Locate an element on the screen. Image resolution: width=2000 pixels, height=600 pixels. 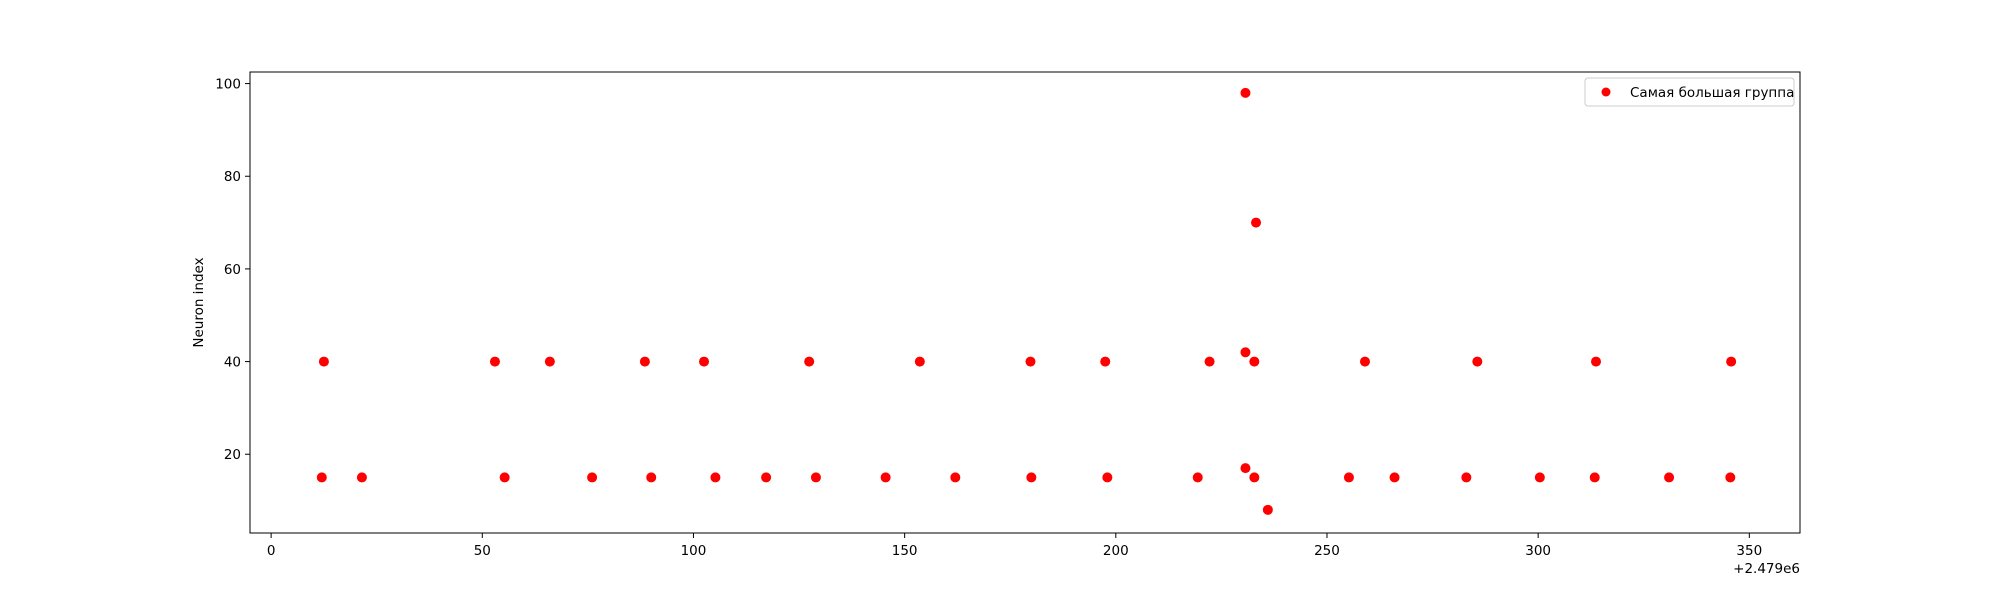
x-tick-label: 250 is located at coordinates (1327, 551).